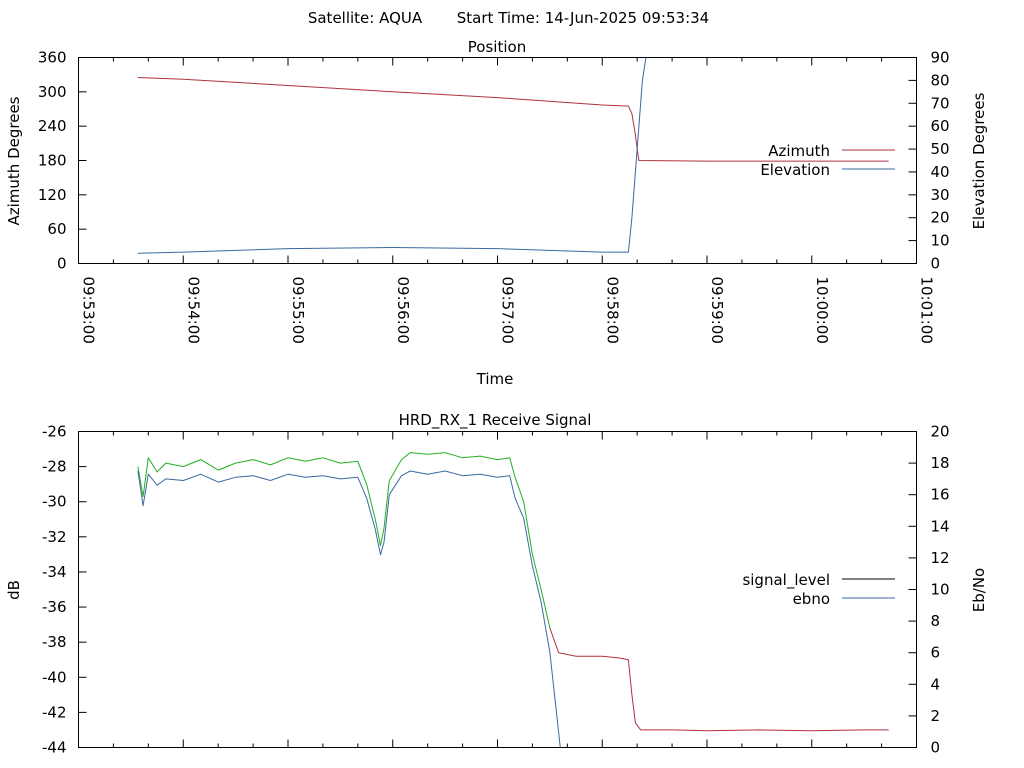  Describe the element at coordinates (940, 149) in the screenshot. I see `y2-tick-label: 50` at that location.